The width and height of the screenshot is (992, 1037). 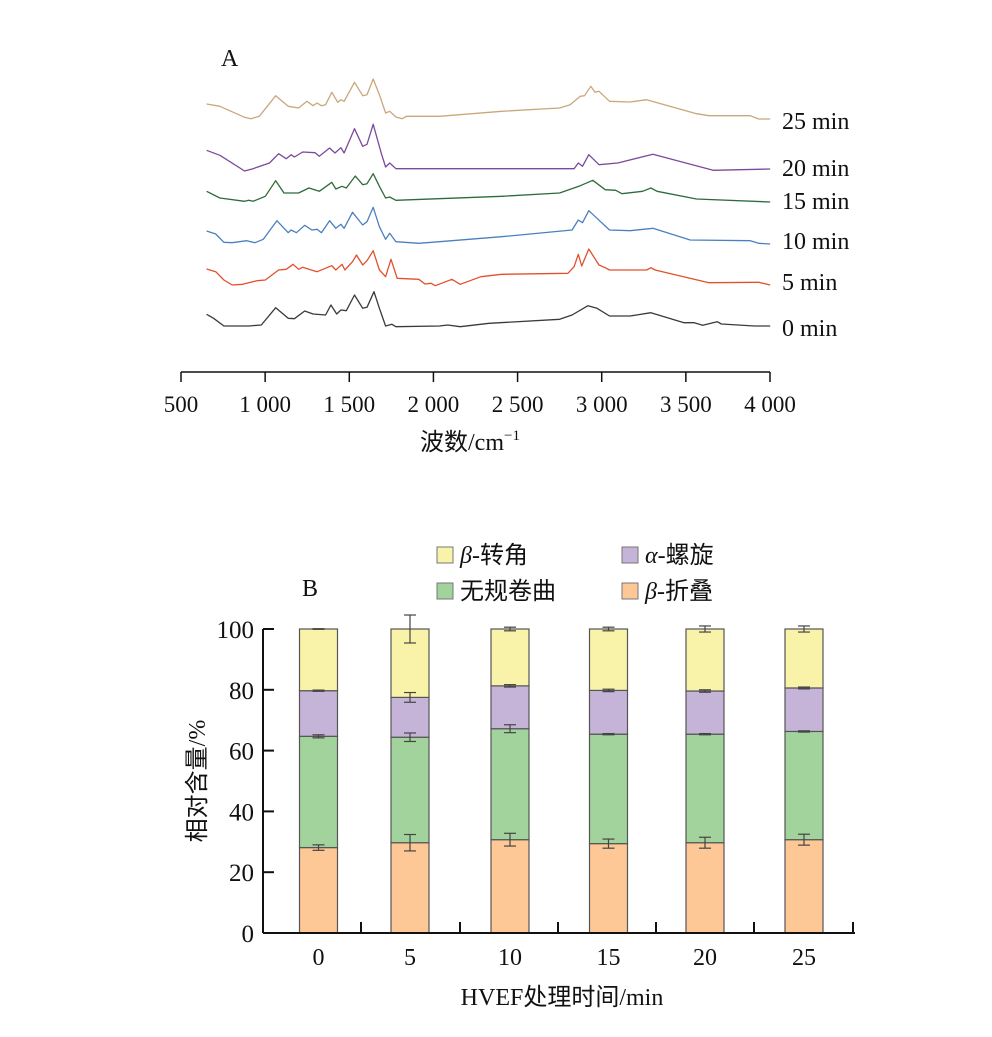 What do you see at coordinates (686, 404) in the screenshot?
I see `x-tick-label: 3 500` at bounding box center [686, 404].